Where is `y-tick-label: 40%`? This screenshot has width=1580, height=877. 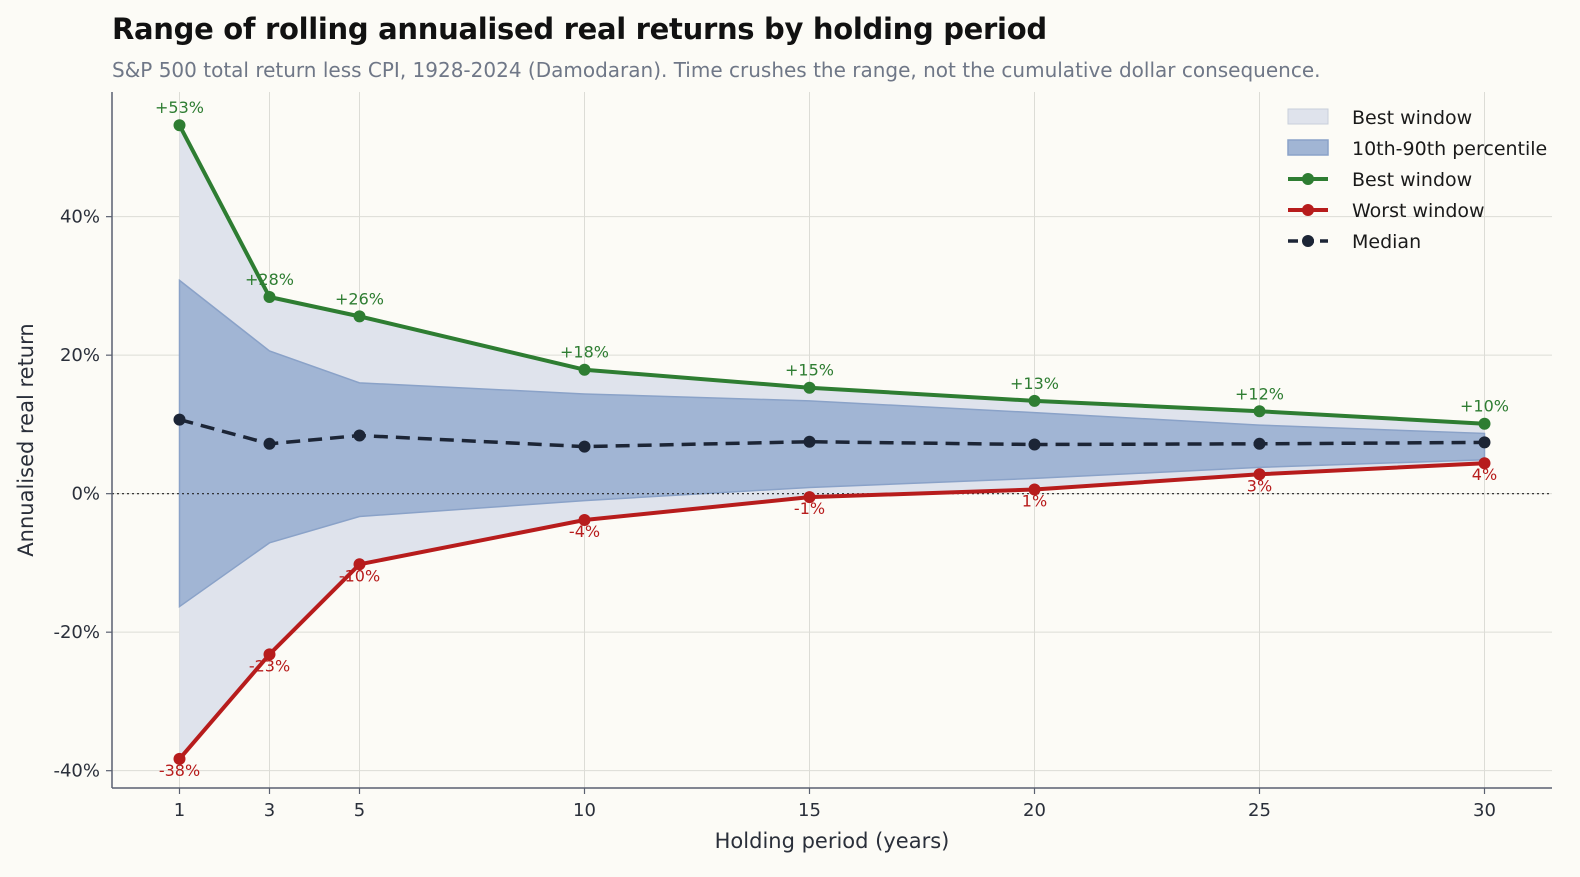
y-tick-label: 40% is located at coordinates (80, 217).